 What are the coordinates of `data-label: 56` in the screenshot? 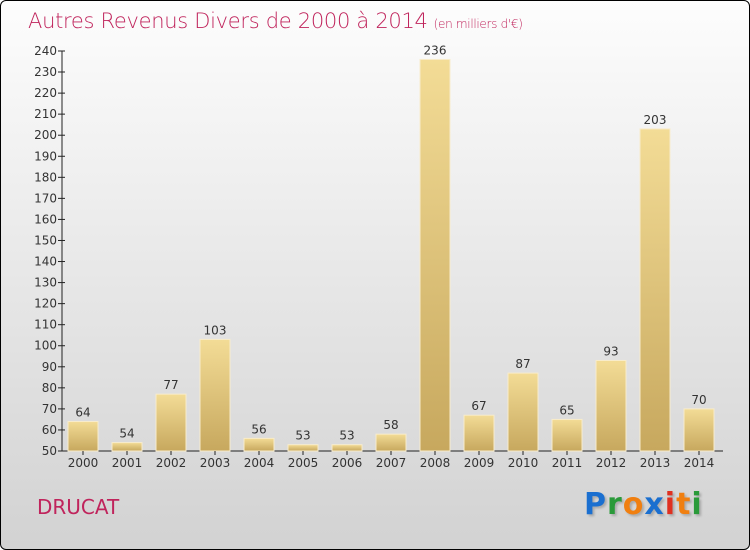 It's located at (258, 429).